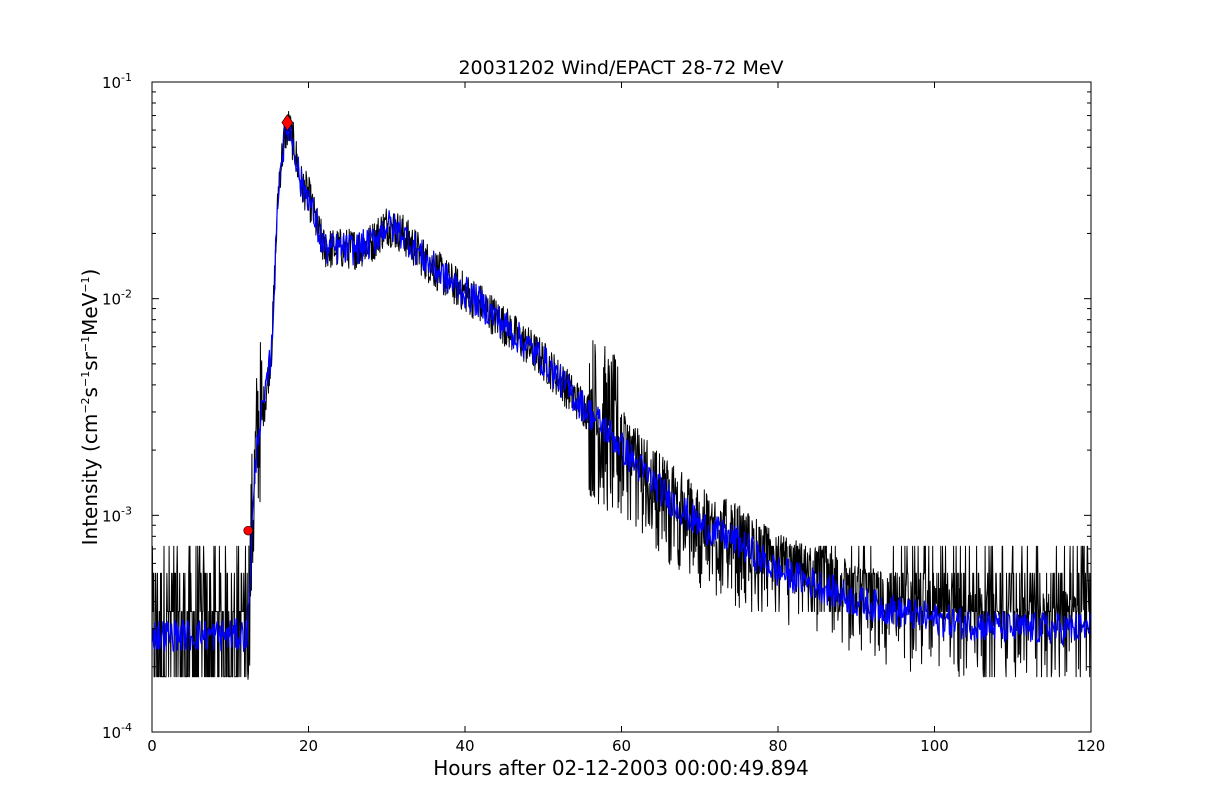 This screenshot has height=812, width=1212. I want to click on y-axis-label: Intensity (cm−2s−1sr−1MeV−1), so click(90, 407).